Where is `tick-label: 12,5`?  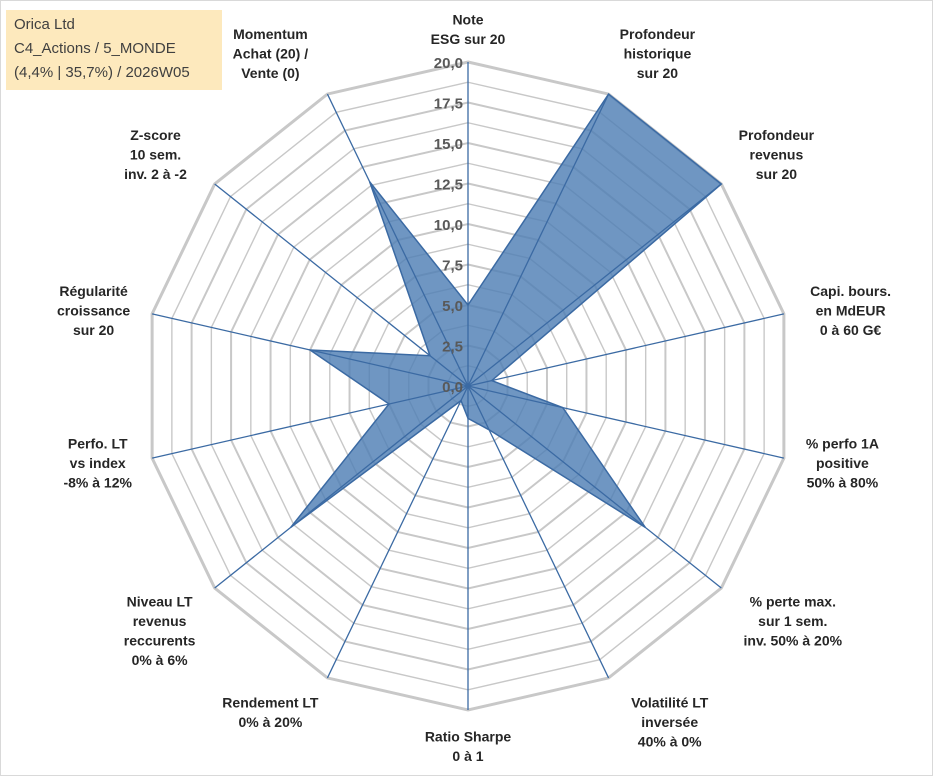 tick-label: 12,5 is located at coordinates (448, 185).